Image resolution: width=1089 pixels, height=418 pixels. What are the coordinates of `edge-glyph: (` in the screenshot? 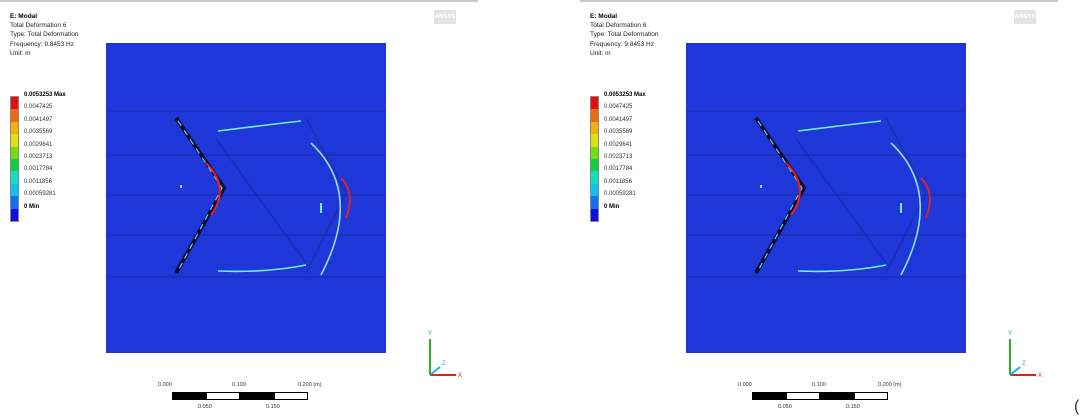 It's located at (1077, 406).